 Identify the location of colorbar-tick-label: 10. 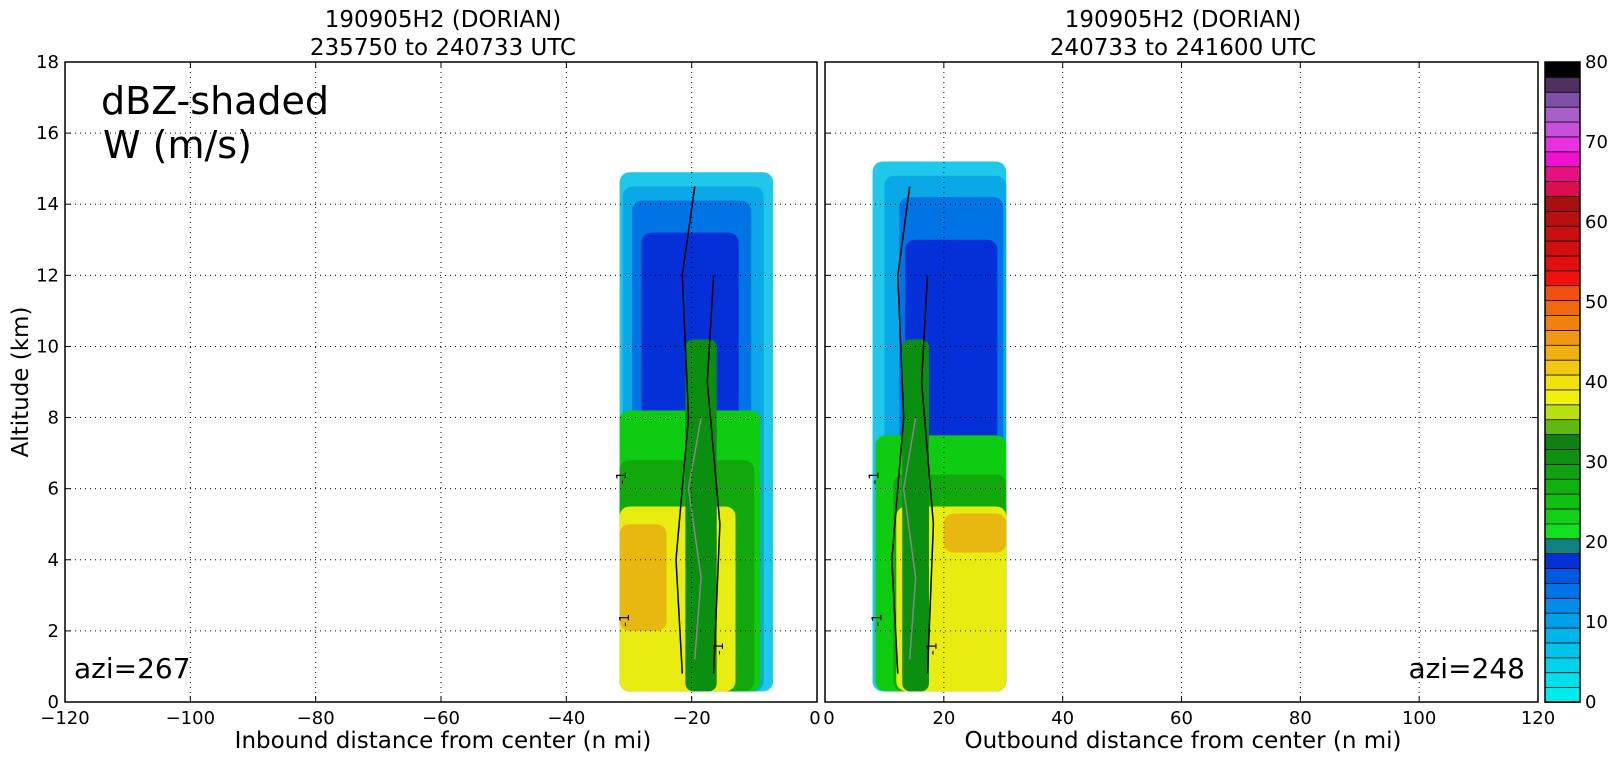
(1596, 622).